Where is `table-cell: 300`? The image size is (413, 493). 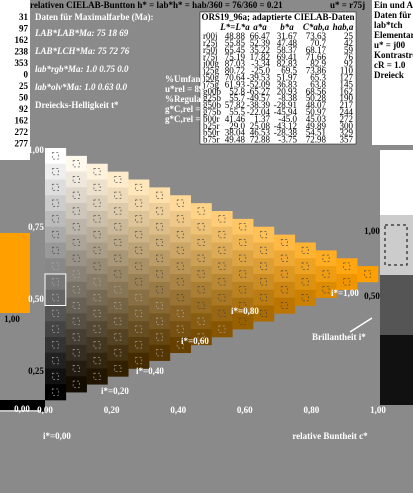
table-cell: 300 is located at coordinates (347, 126).